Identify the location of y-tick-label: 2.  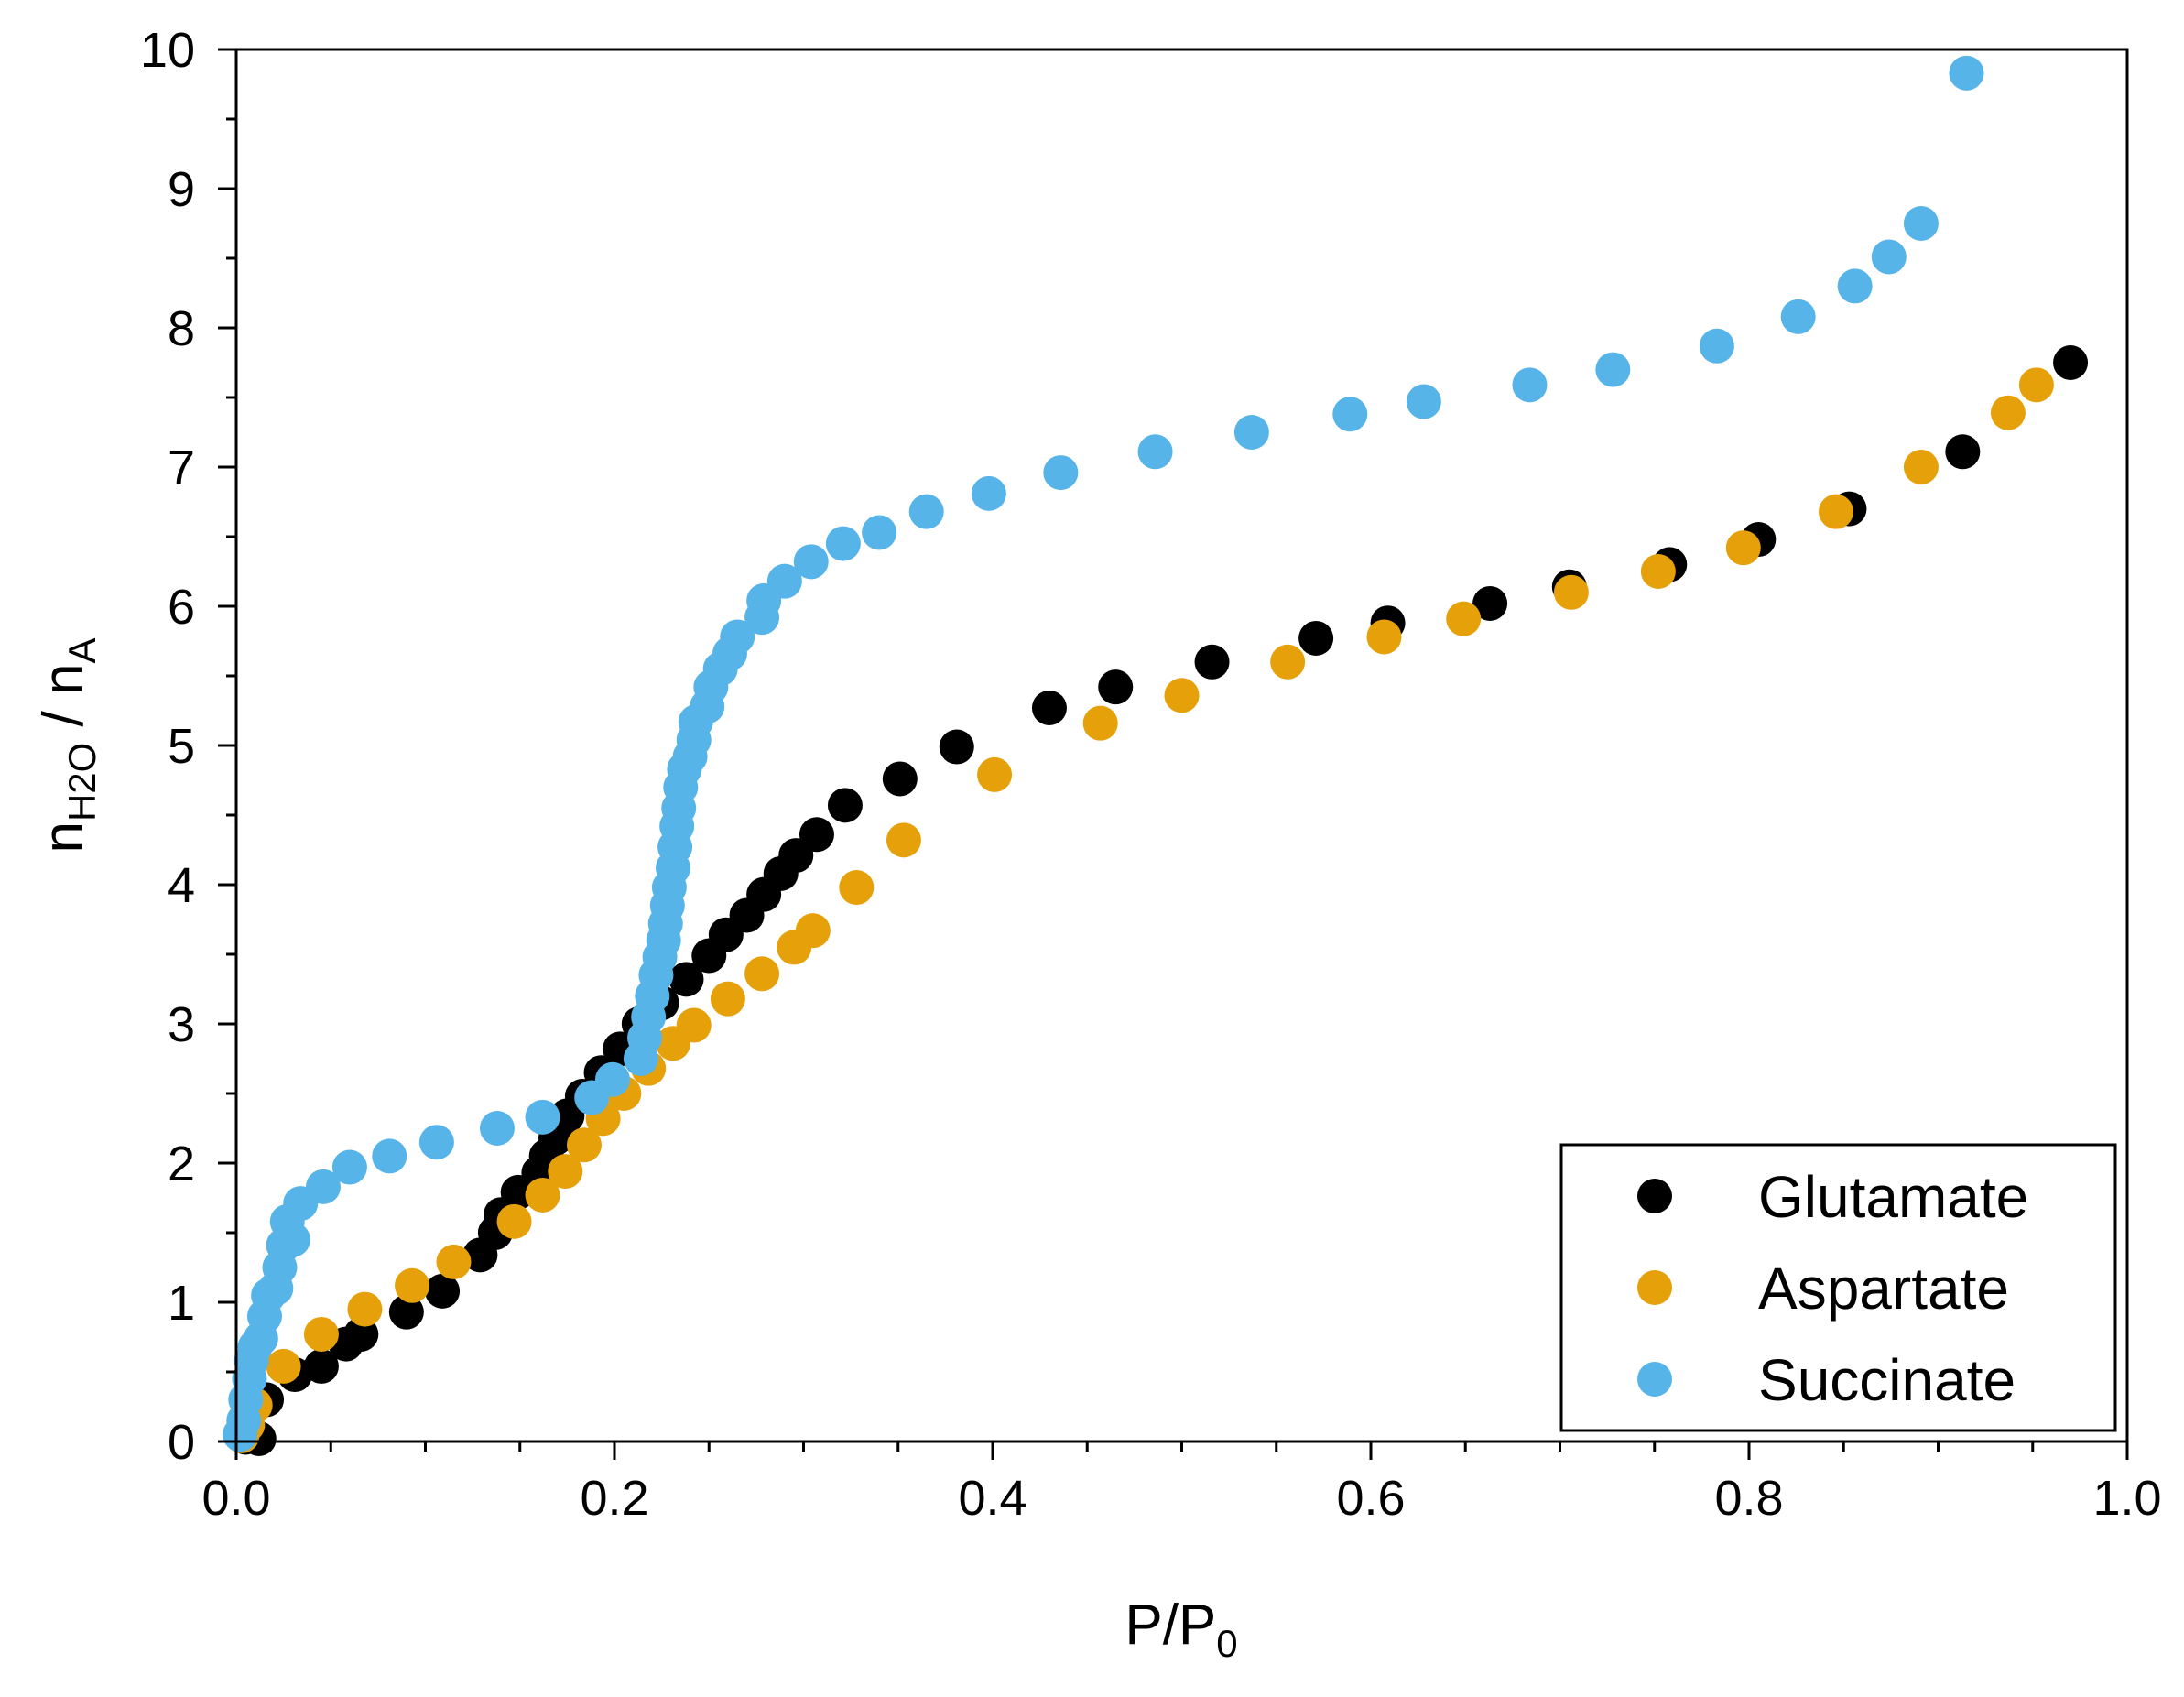
(181, 1164).